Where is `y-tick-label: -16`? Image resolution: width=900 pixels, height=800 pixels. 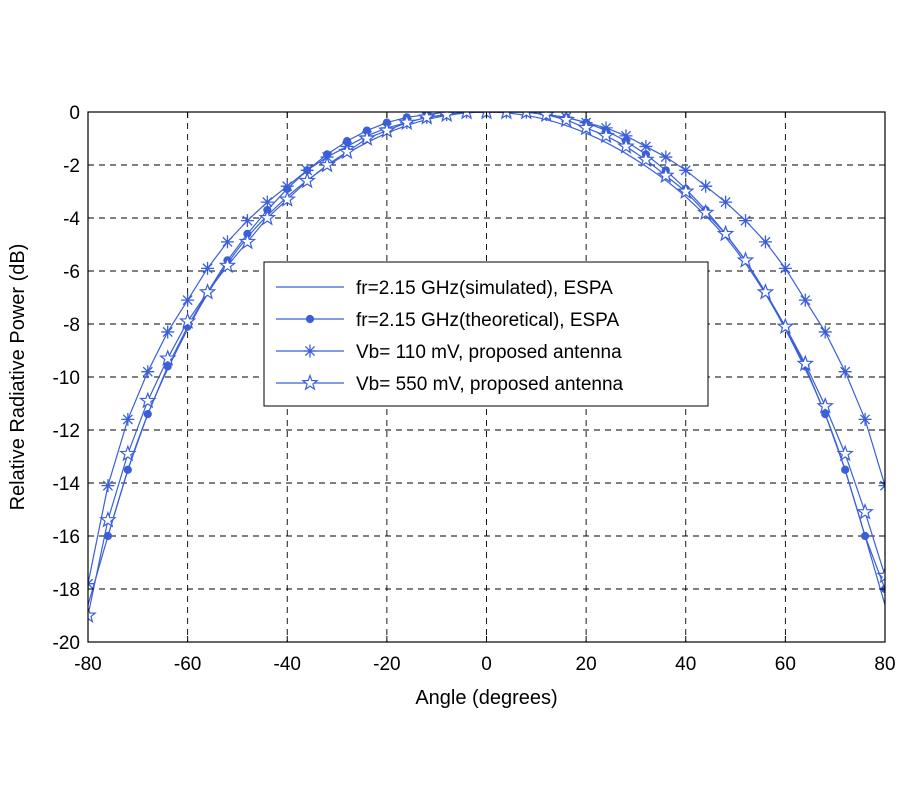
y-tick-label: -16 is located at coordinates (66, 537).